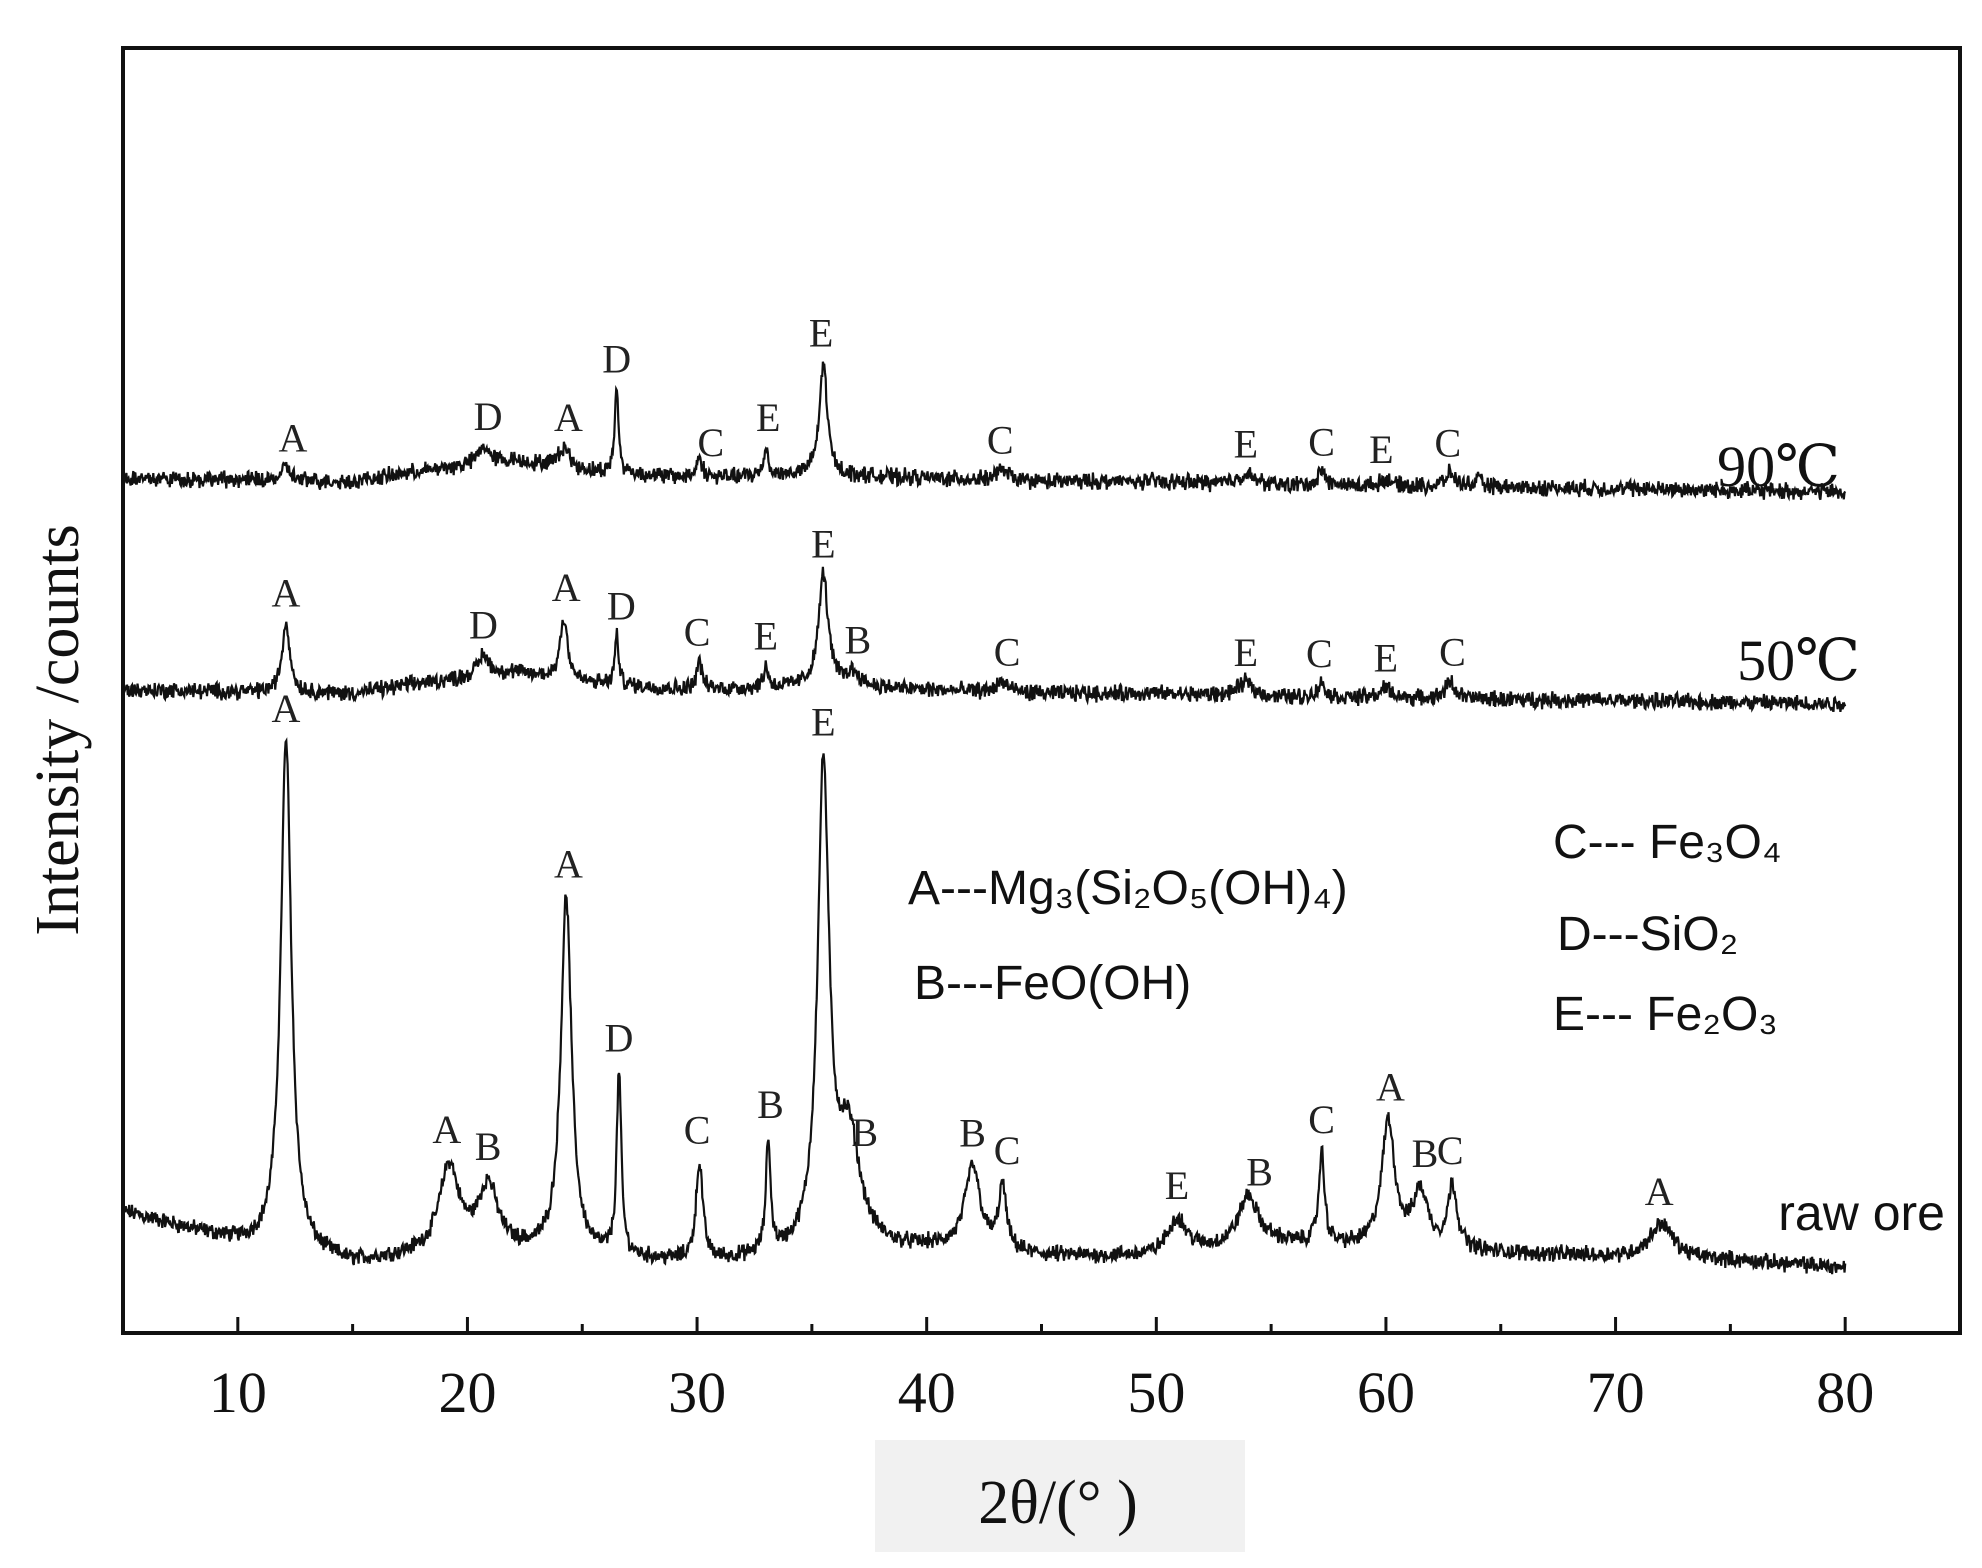 The image size is (1982, 1568). Describe the element at coordinates (1128, 888) in the screenshot. I see `legend-item-a: A---Mg₃(Si₂O₅(OH)₄)` at that location.